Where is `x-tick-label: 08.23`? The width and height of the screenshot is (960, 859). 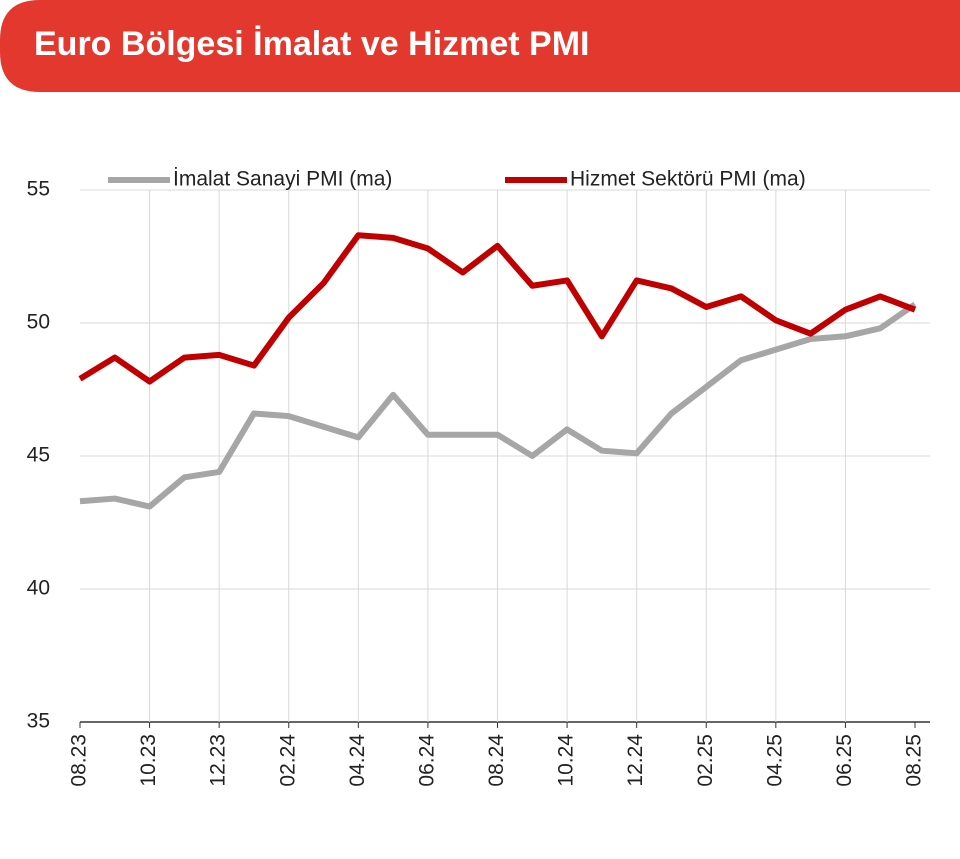
x-tick-label: 08.23 is located at coordinates (79, 760).